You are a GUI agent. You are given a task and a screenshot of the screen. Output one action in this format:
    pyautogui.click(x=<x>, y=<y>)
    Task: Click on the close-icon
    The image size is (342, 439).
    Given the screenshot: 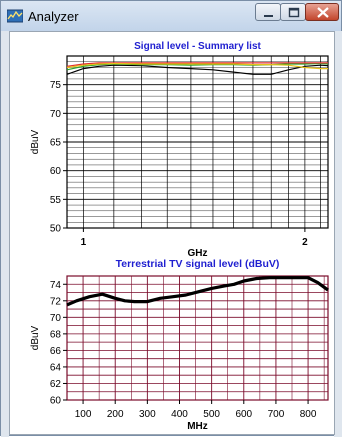 What is the action you would take?
    pyautogui.click(x=323, y=12)
    